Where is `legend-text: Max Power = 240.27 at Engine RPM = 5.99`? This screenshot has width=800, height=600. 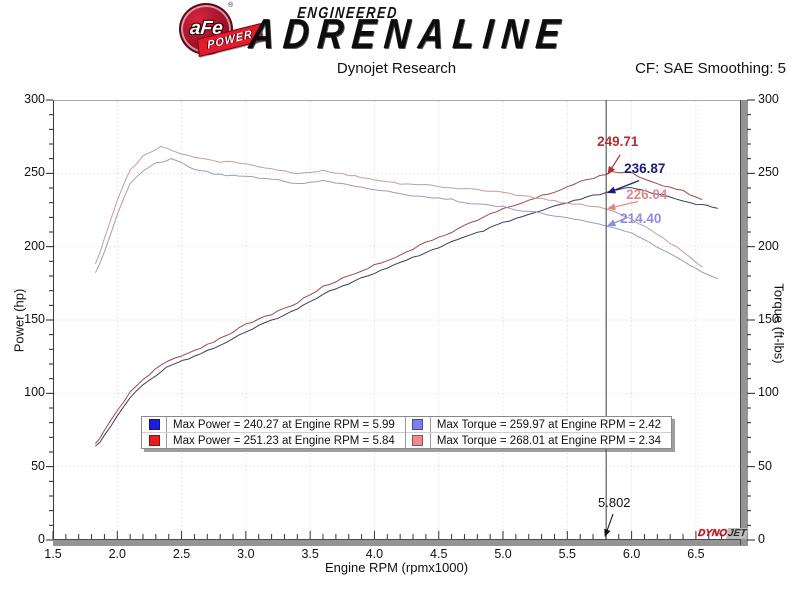
legend-text: Max Power = 240.27 at Engine RPM = 5.99 is located at coordinates (284, 424).